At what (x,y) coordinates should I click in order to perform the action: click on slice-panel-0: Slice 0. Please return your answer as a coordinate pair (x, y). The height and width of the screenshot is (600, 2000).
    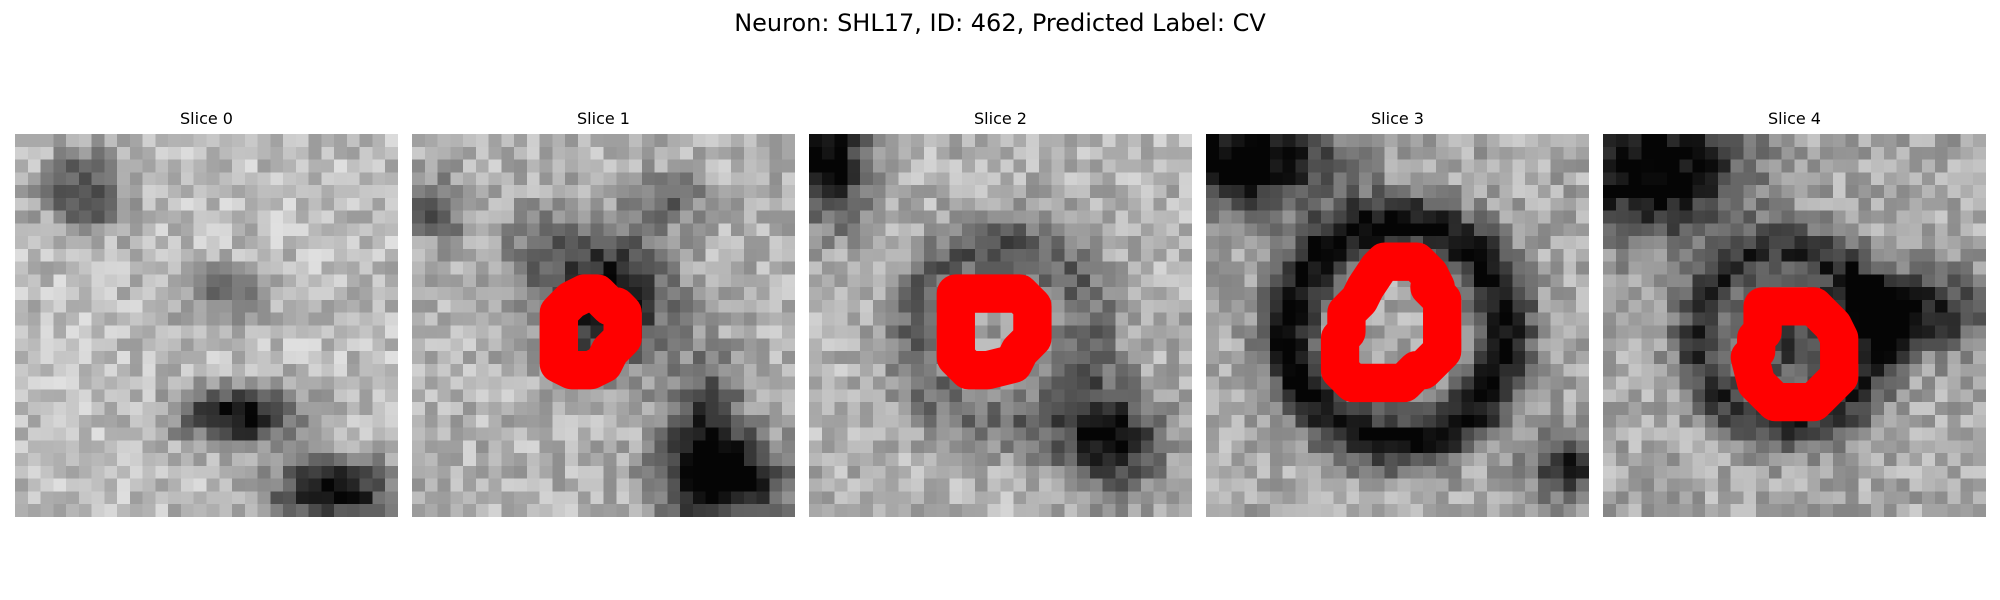
    Looking at the image, I should click on (206, 313).